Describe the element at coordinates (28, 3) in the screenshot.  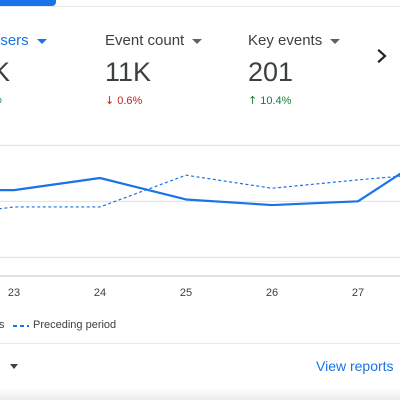
I see `active-metric-indicator` at that location.